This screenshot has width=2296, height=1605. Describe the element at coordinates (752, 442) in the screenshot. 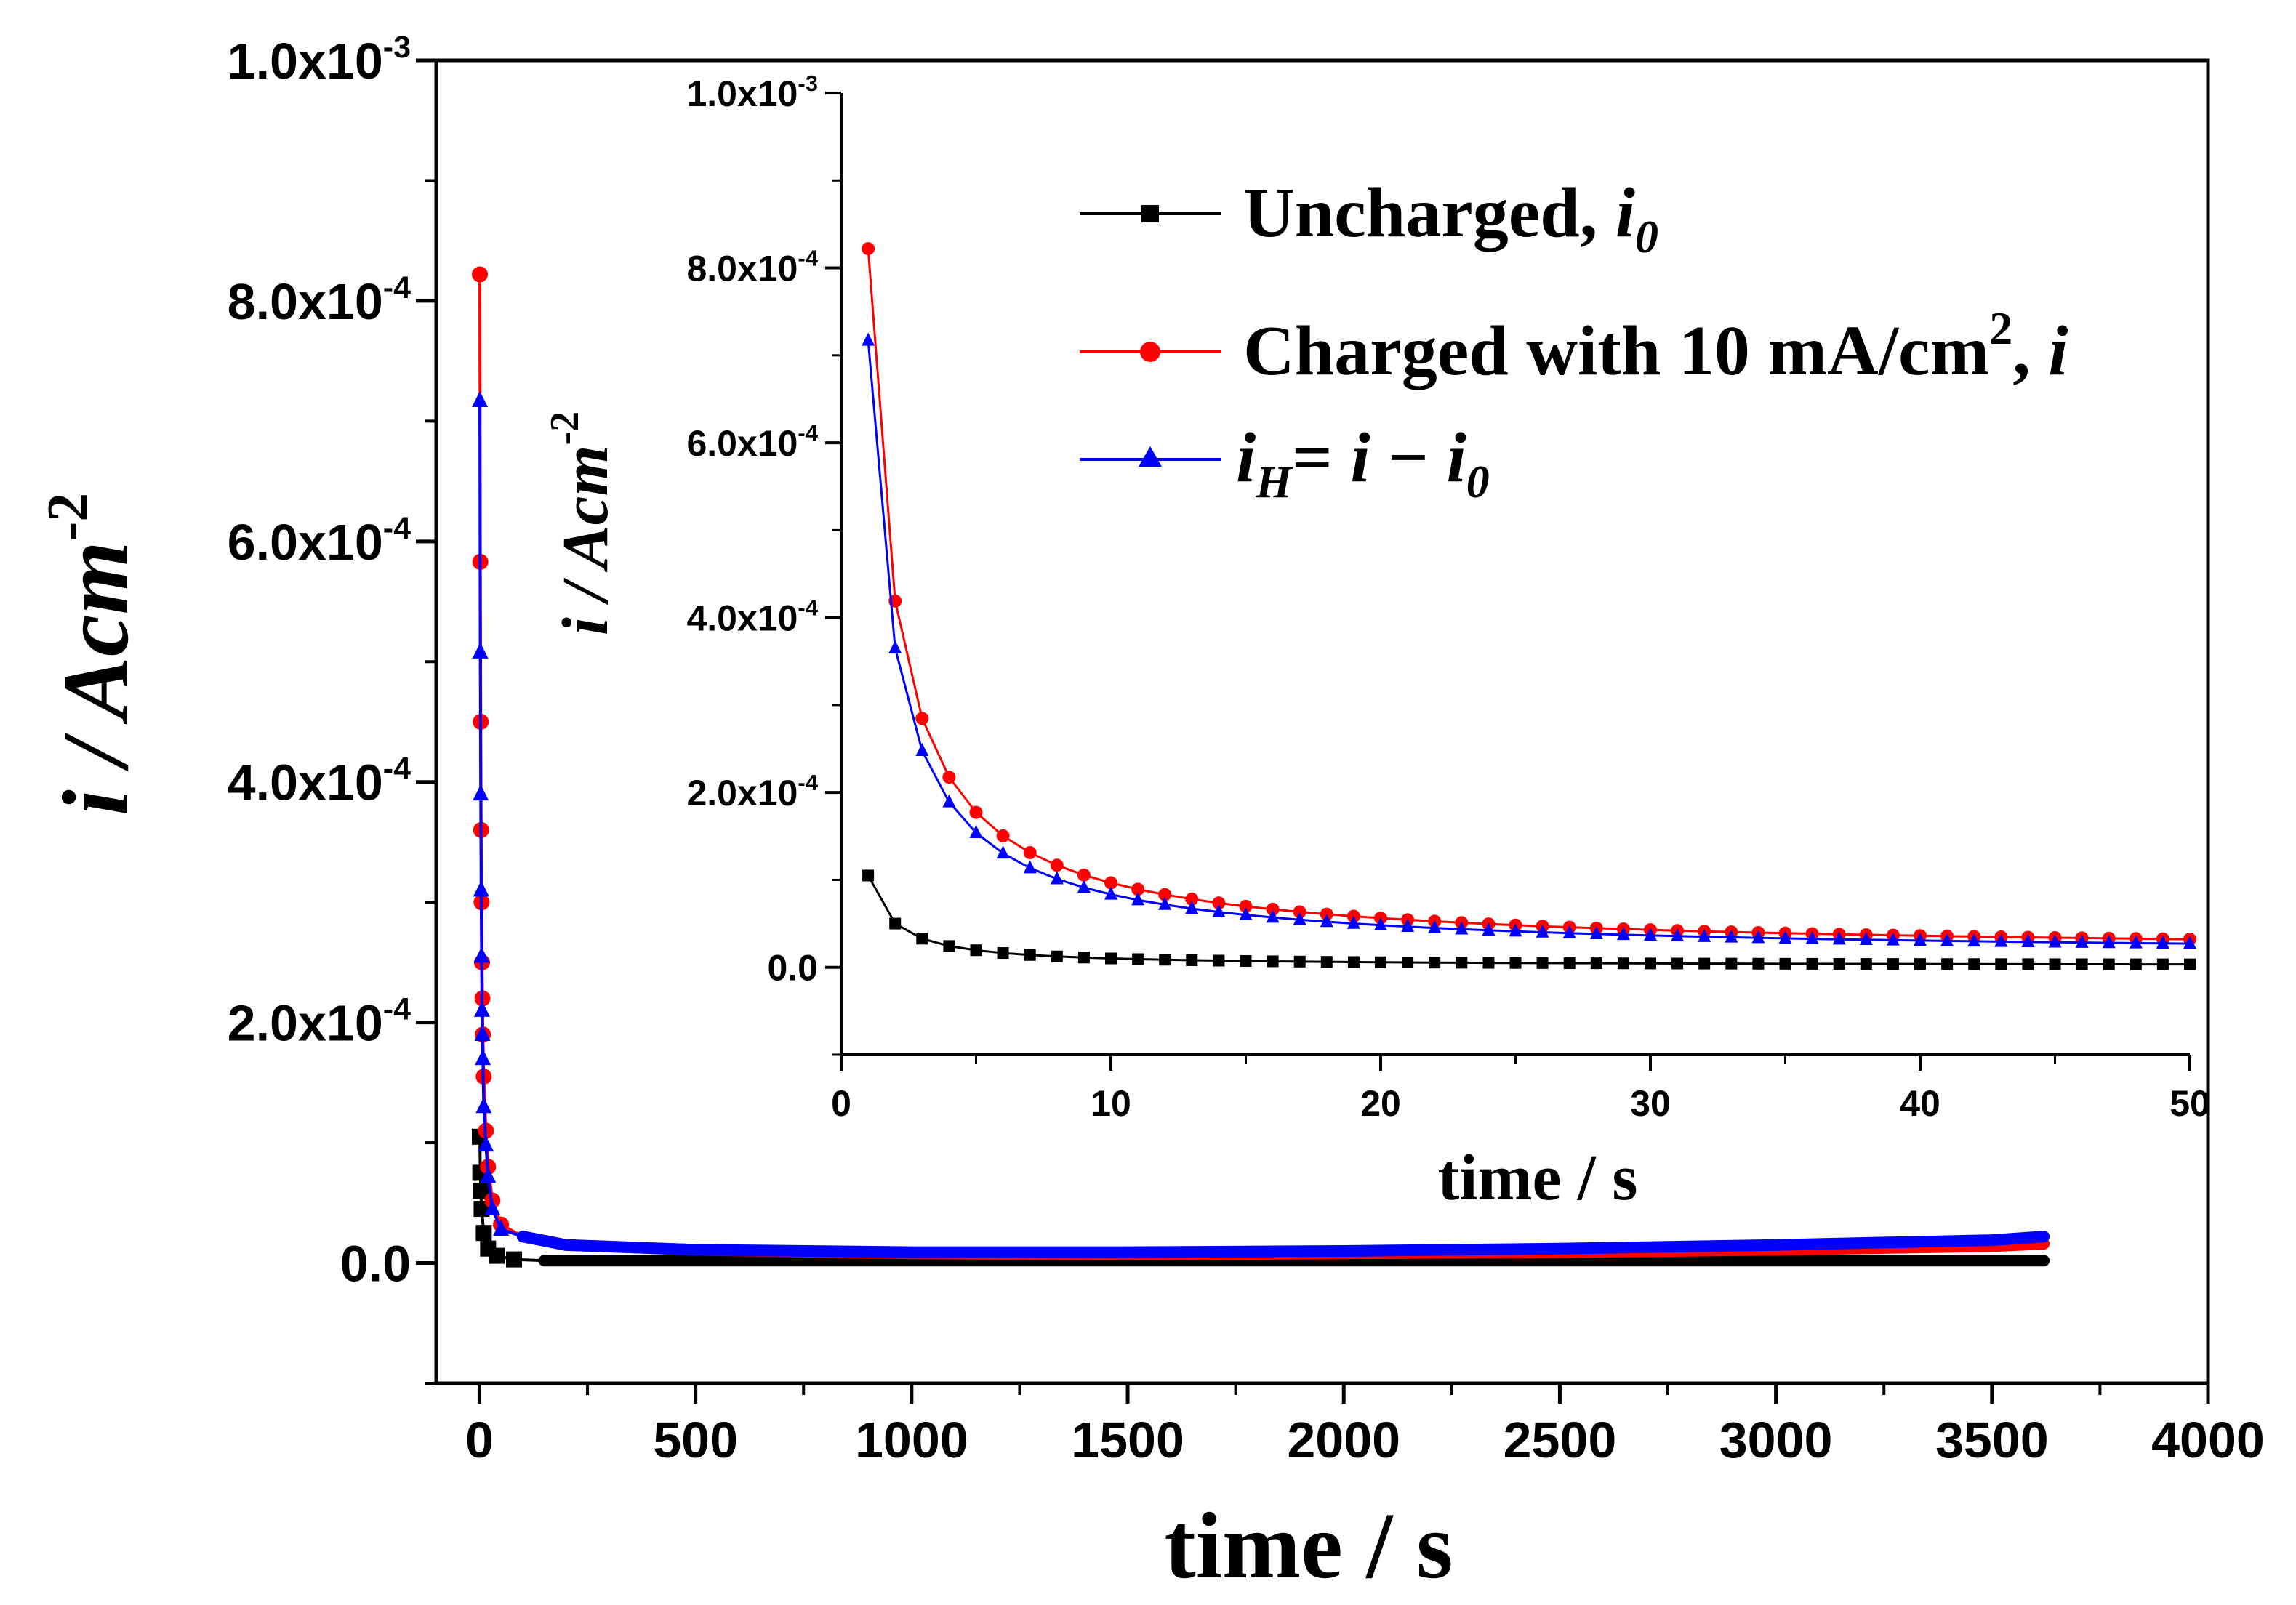

I see `inset-y-tick-label: 6.0x10⁻⁴` at that location.